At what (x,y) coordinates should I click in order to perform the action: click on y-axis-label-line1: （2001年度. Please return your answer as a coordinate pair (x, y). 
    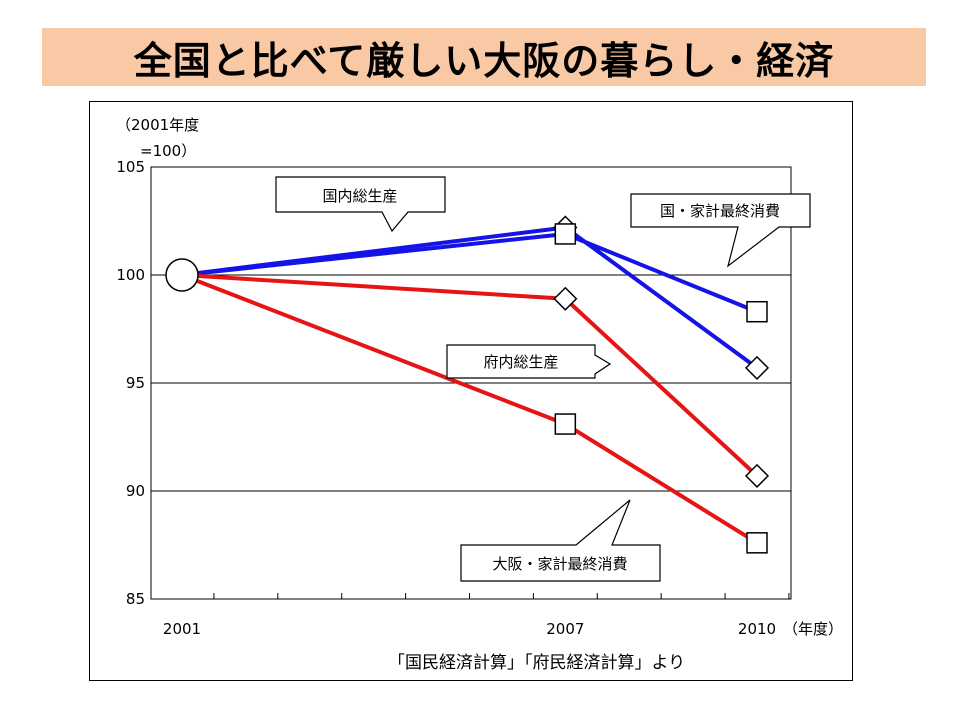
    Looking at the image, I should click on (157, 125).